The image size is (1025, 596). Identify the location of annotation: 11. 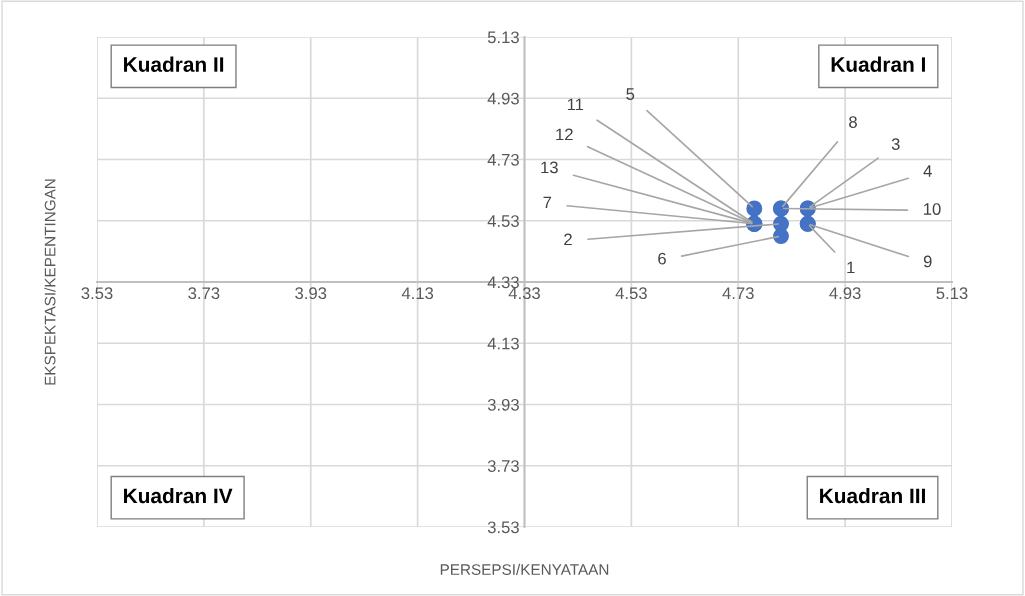
(575, 104).